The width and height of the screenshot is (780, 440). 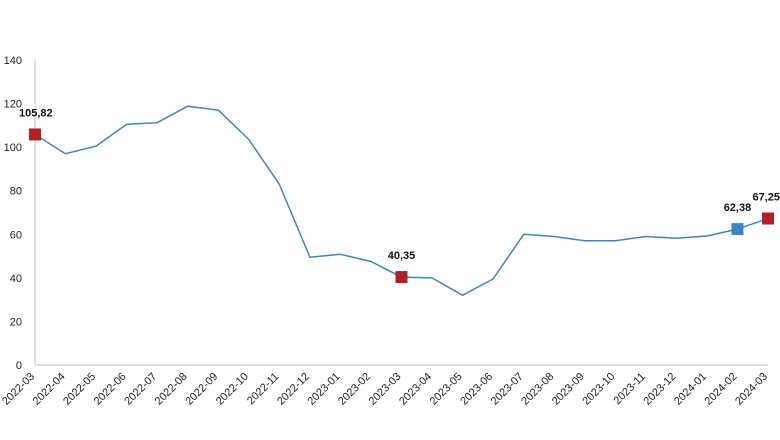 What do you see at coordinates (324, 389) in the screenshot?
I see `x-tick-label: 2023-01` at bounding box center [324, 389].